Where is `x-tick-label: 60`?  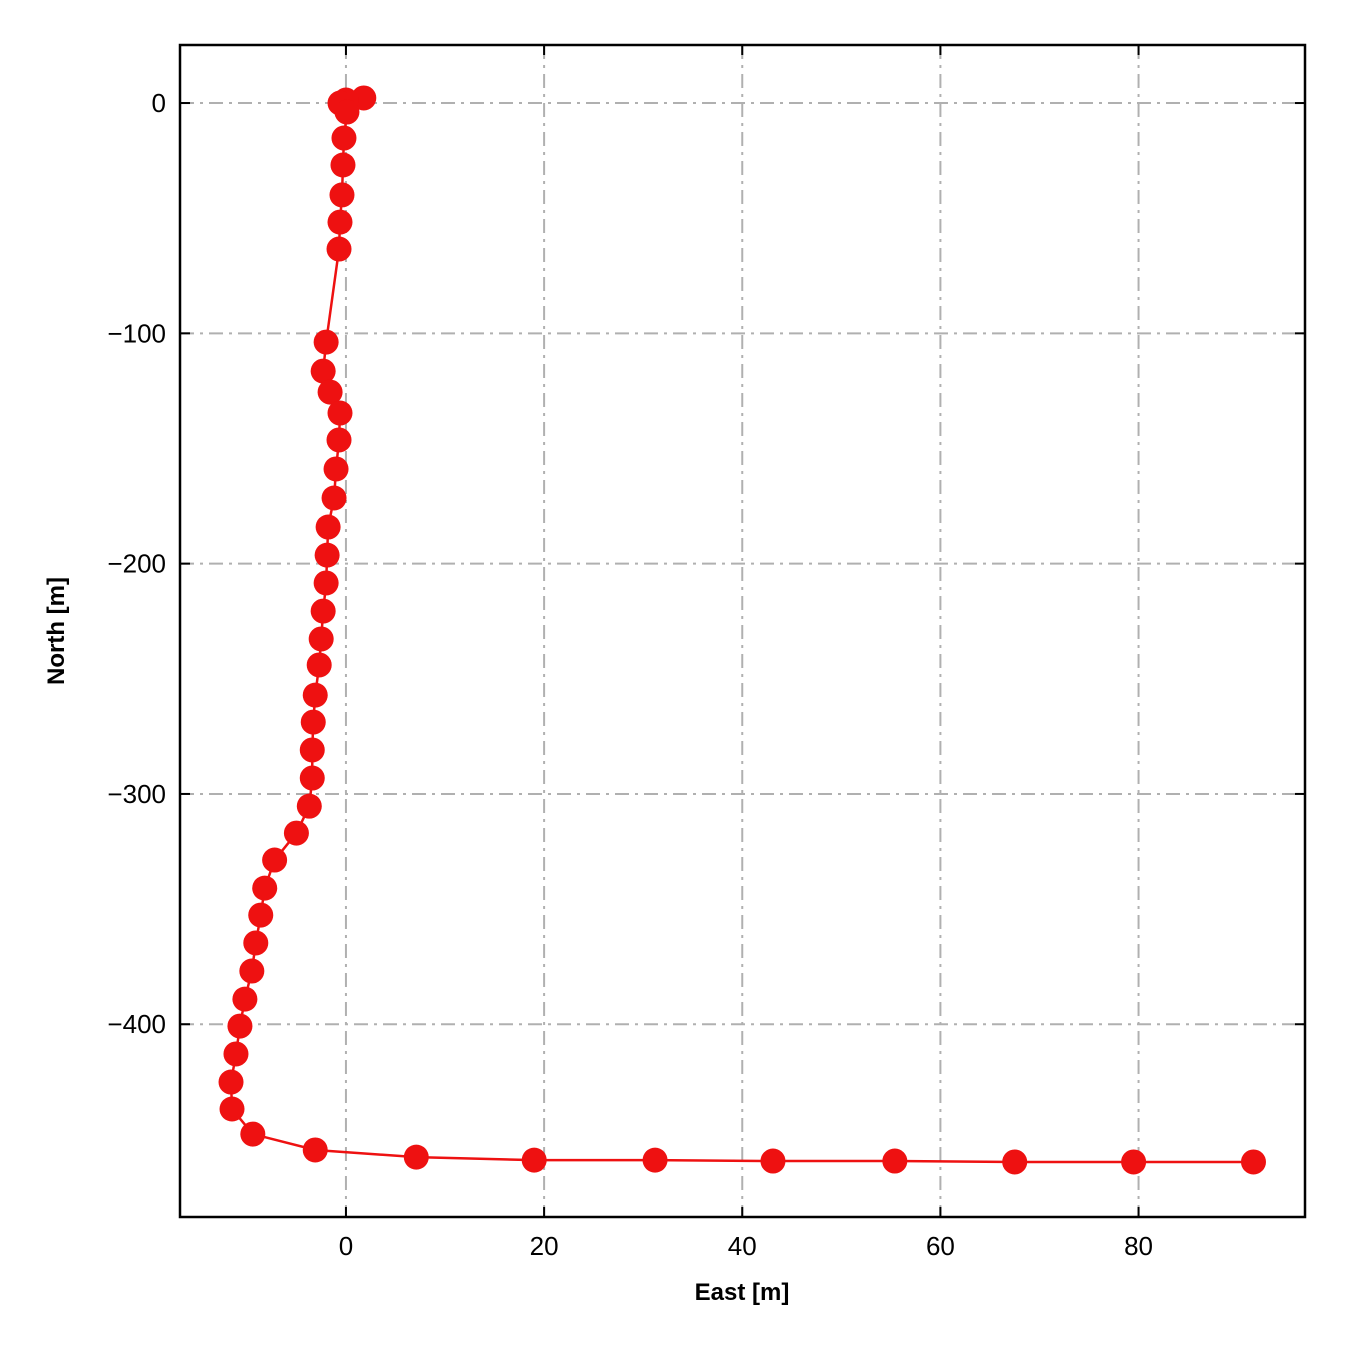
x-tick-label: 60 is located at coordinates (940, 1246).